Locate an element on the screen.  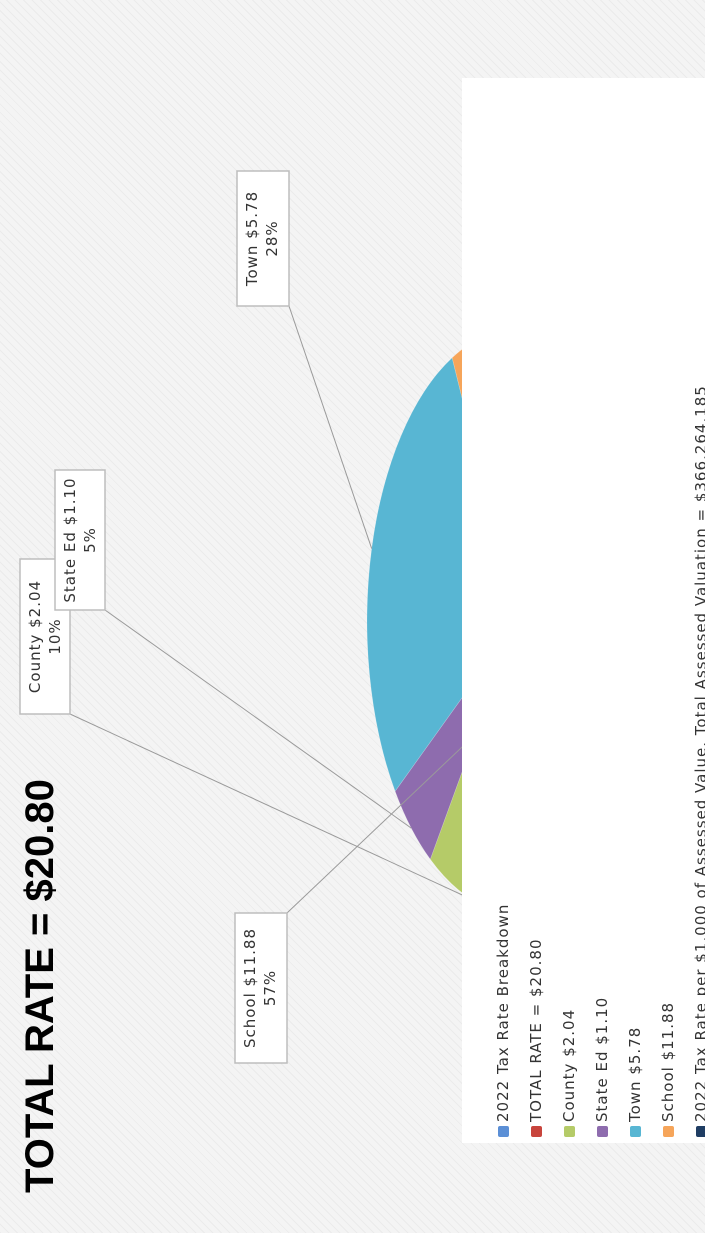
legend-label: County $2.04 is located at coordinates (569, 1065).